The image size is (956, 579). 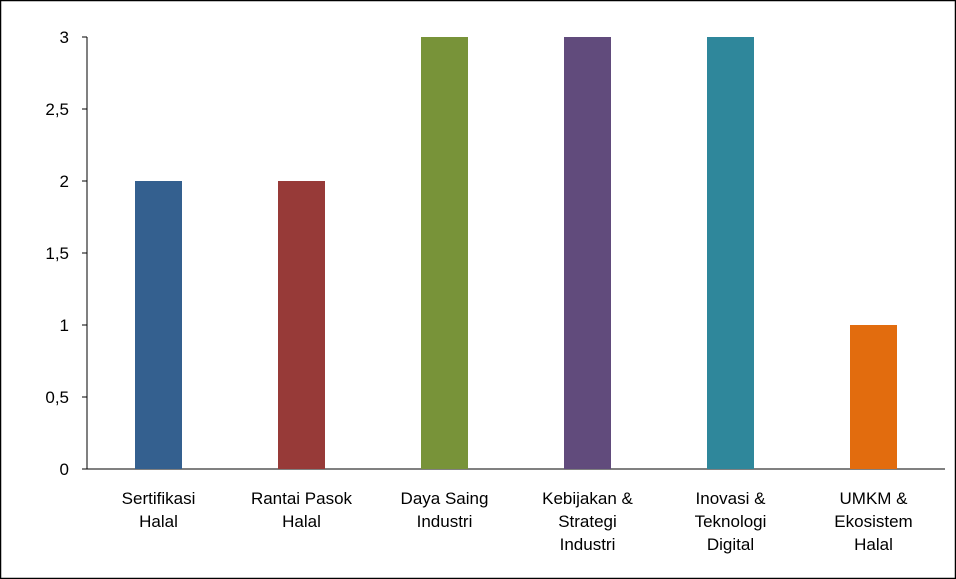 What do you see at coordinates (731, 521) in the screenshot?
I see `category-label: Teknologi` at bounding box center [731, 521].